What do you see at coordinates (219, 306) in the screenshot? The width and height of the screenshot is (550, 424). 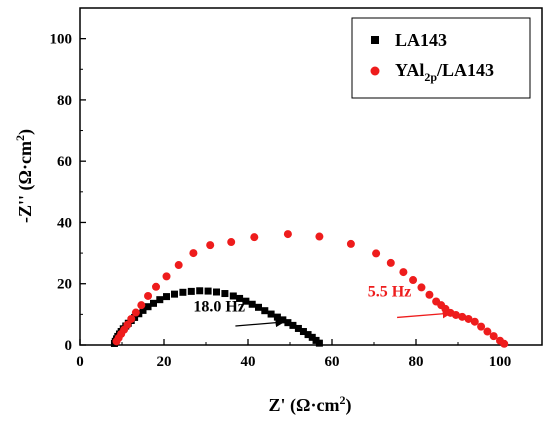 I see `annotation-label: 18.0 Hz` at bounding box center [219, 306].